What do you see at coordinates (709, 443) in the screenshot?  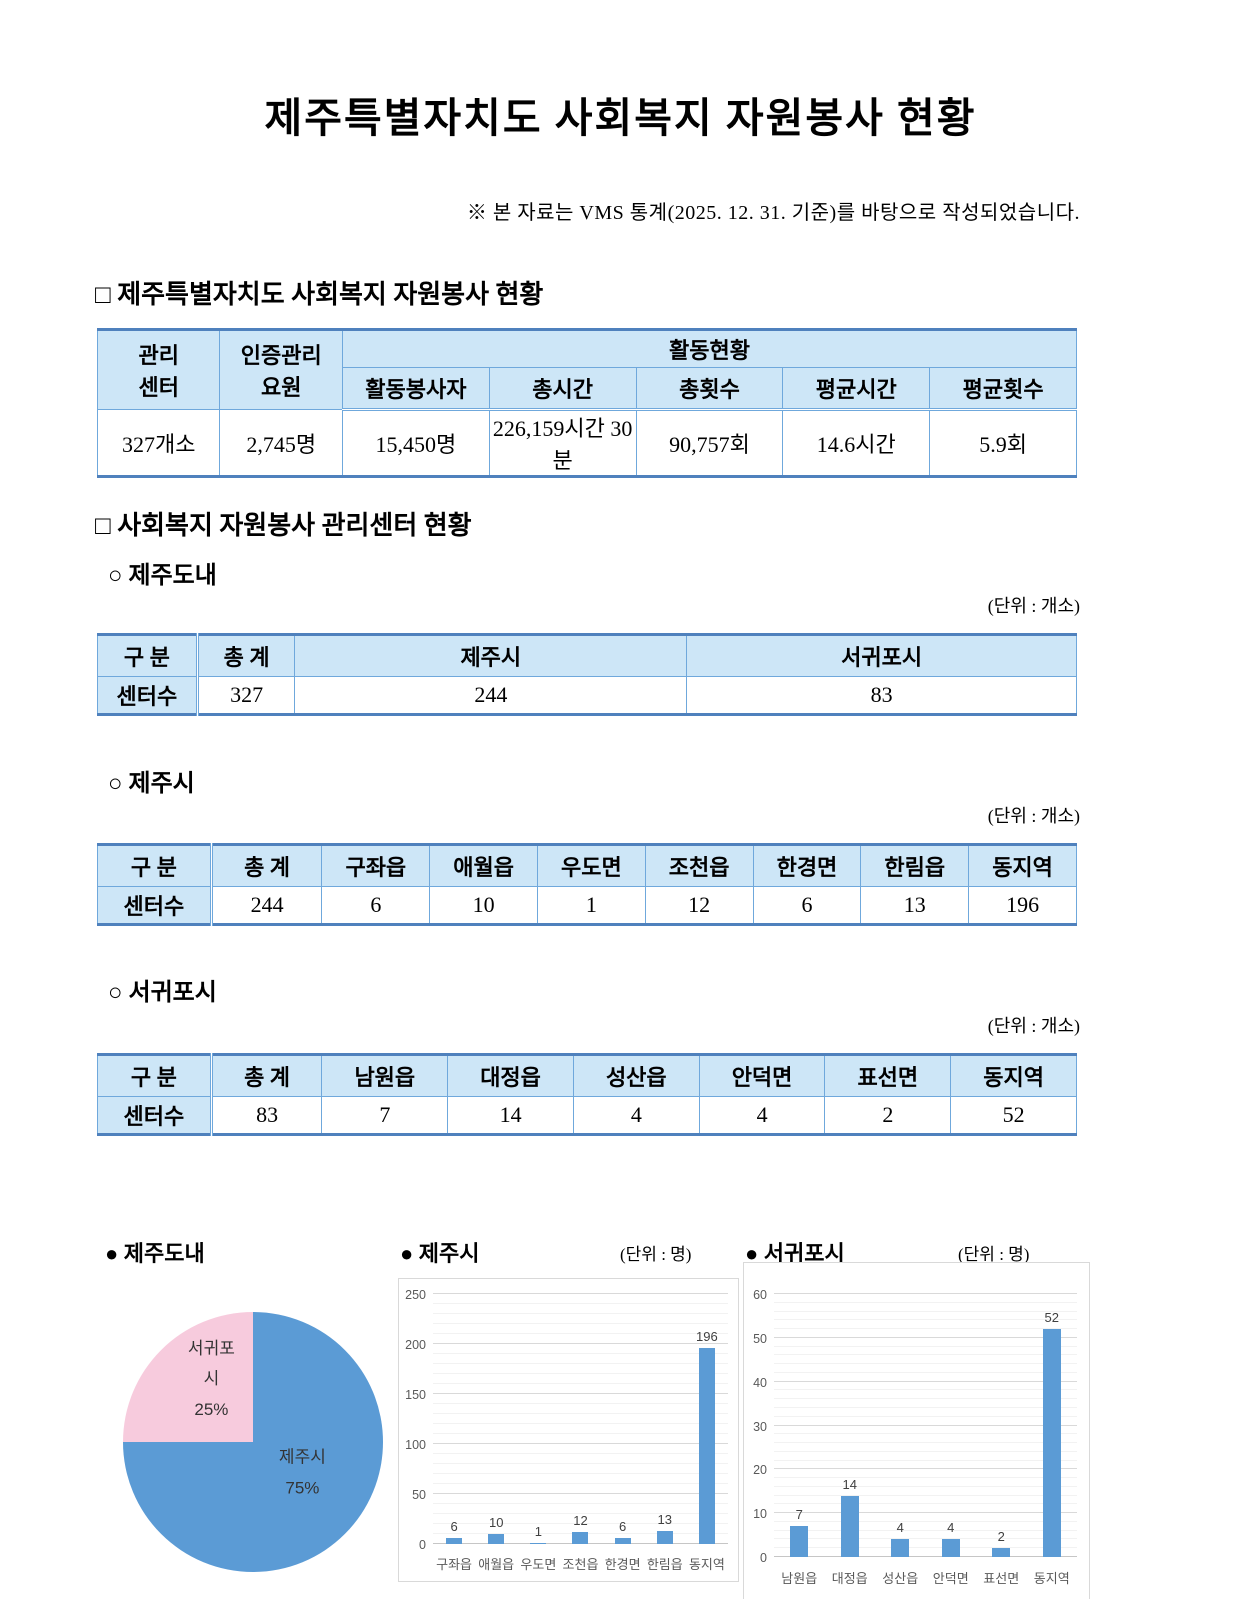 I see `summary-cell-total-count: 90,757회` at bounding box center [709, 443].